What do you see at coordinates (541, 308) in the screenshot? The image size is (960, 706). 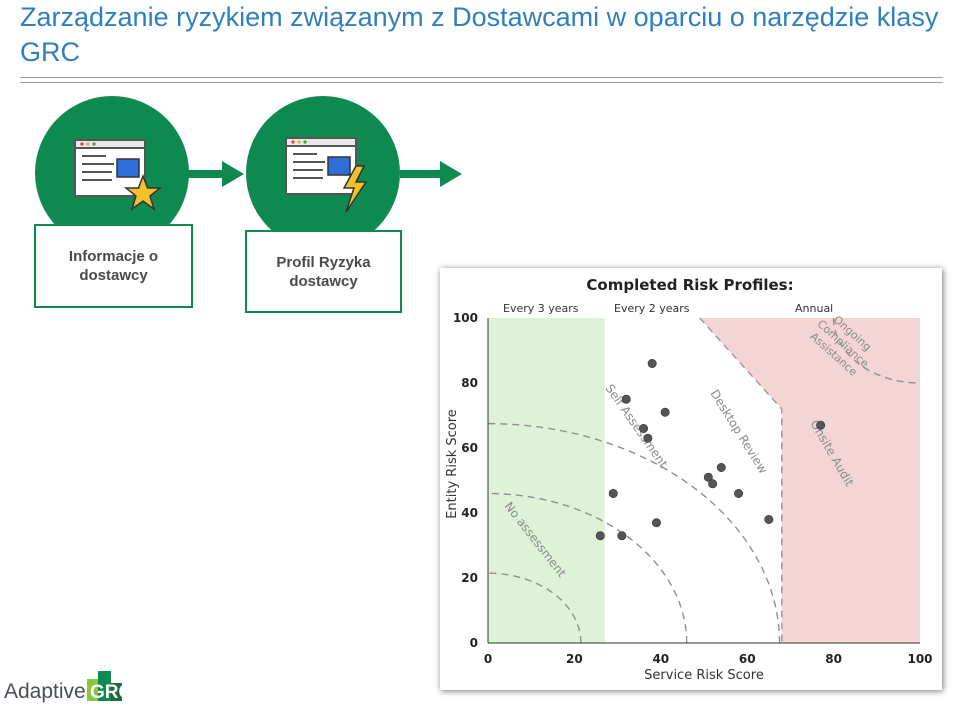 I see `frequency-label: Every 3 years` at bounding box center [541, 308].